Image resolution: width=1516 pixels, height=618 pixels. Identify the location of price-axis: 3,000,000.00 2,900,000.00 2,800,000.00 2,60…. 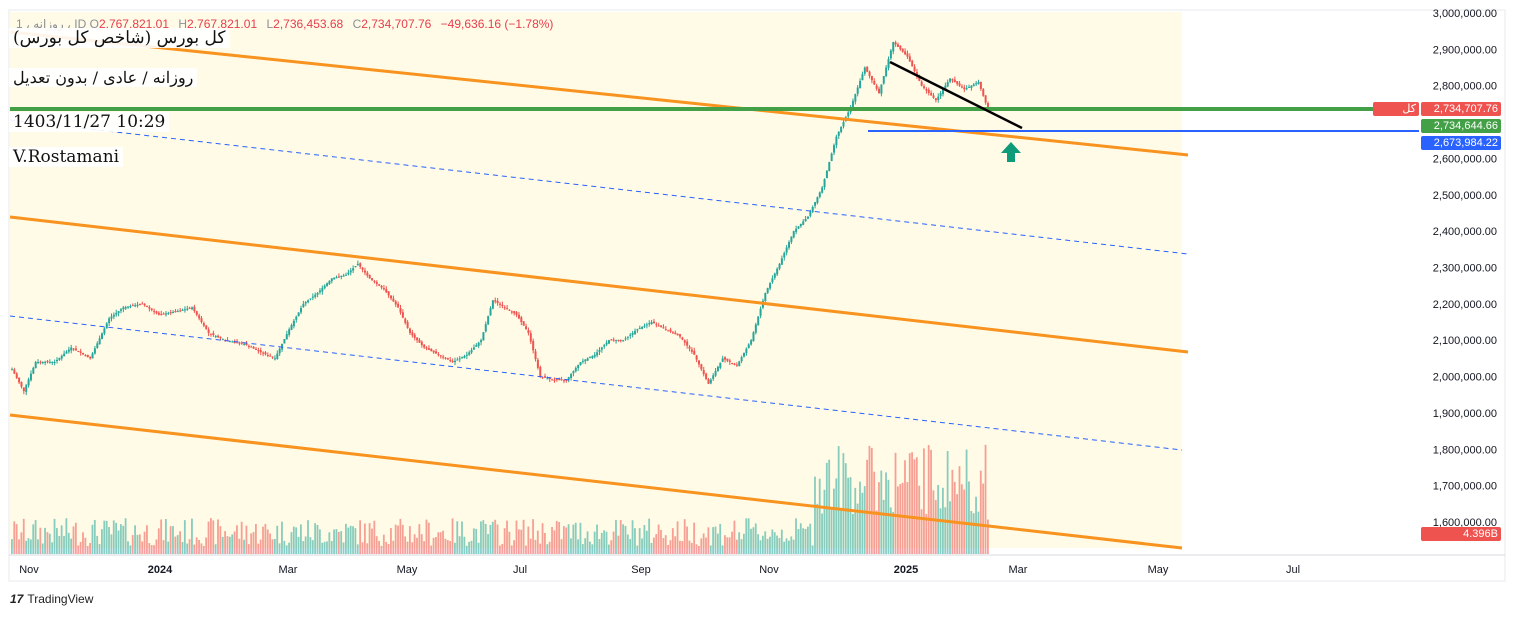
(1465, 268).